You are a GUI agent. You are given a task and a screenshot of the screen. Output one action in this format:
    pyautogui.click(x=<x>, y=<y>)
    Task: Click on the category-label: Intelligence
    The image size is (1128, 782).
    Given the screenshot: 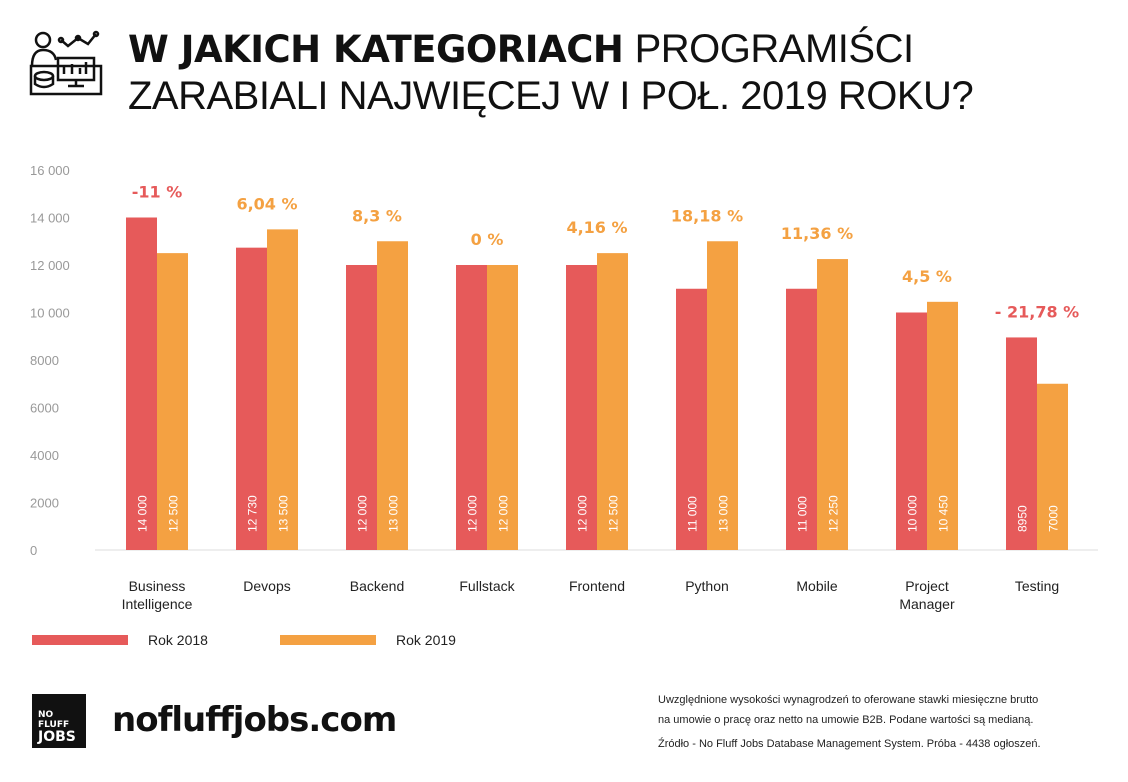 What is the action you would take?
    pyautogui.click(x=157, y=604)
    